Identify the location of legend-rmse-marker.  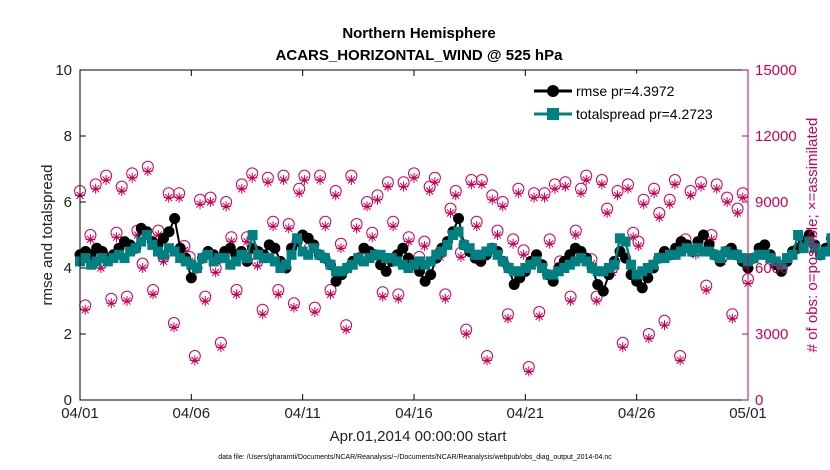
(553, 91).